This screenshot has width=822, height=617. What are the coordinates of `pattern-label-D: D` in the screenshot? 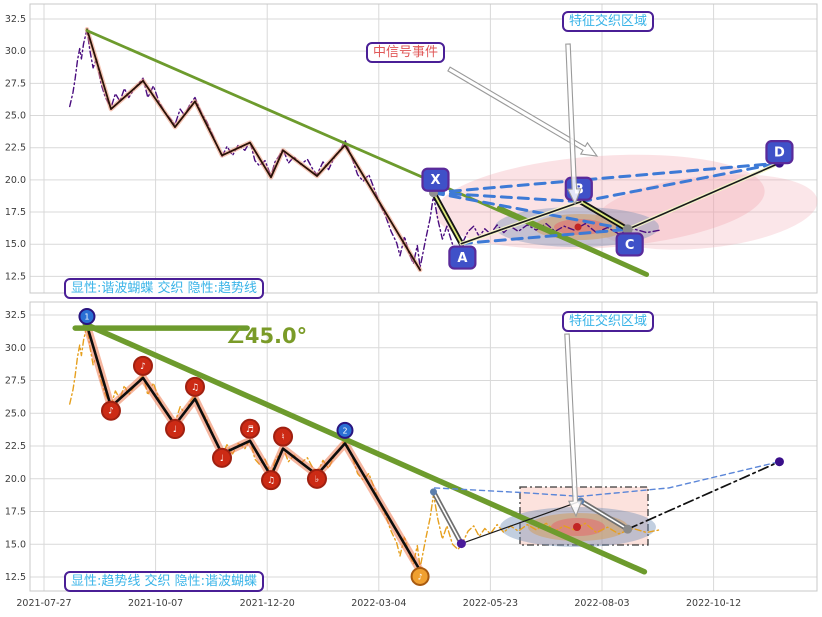 It's located at (779, 153).